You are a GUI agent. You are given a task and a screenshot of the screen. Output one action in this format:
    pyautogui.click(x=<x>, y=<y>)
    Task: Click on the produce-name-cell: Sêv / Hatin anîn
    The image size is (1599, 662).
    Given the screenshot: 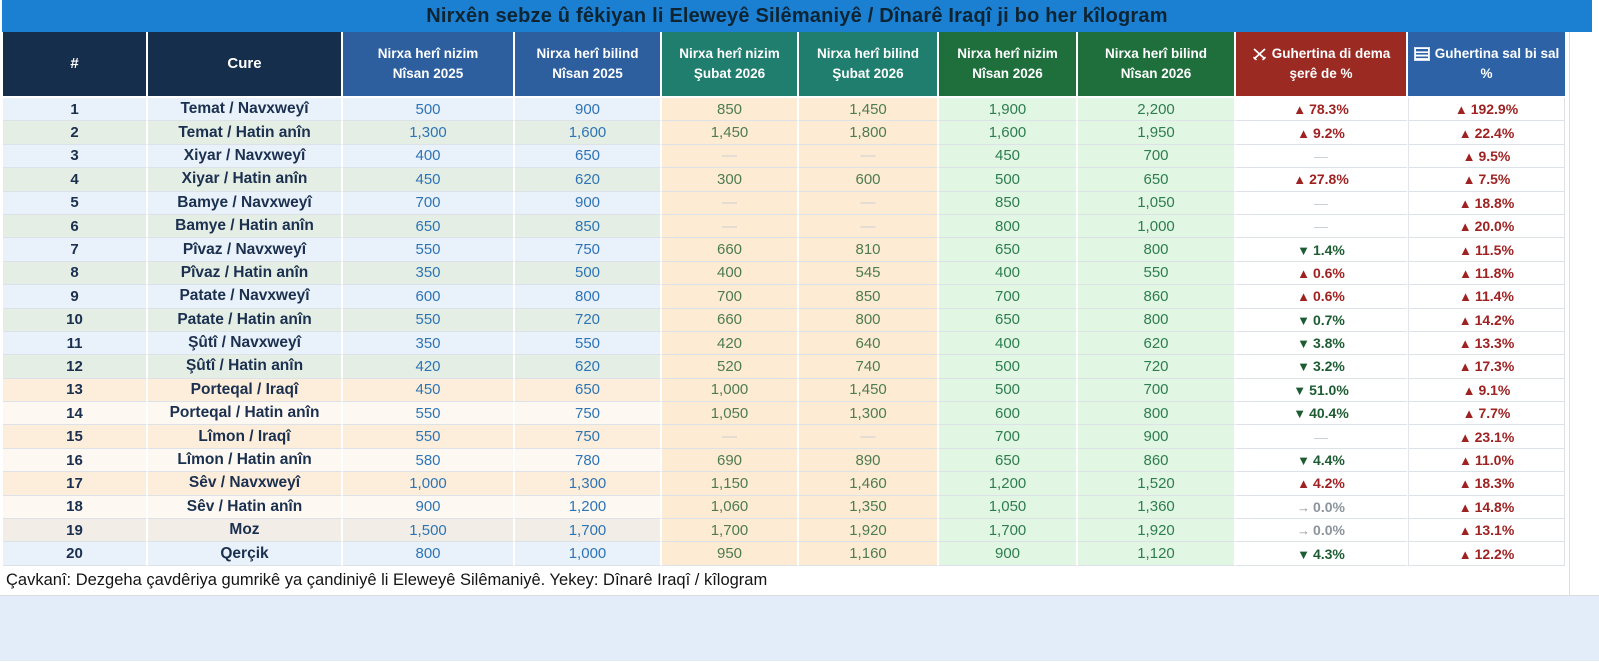 What is the action you would take?
    pyautogui.click(x=245, y=507)
    